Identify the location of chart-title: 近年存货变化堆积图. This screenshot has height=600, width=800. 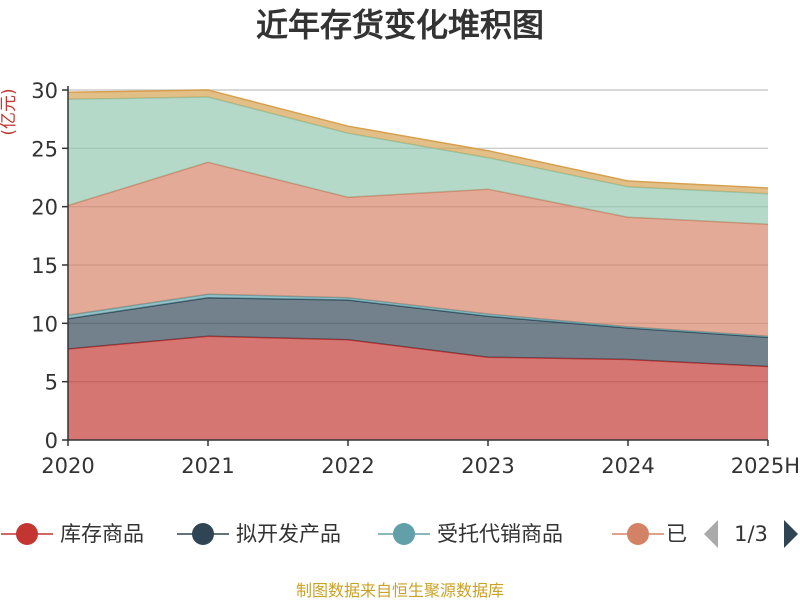
(400, 25).